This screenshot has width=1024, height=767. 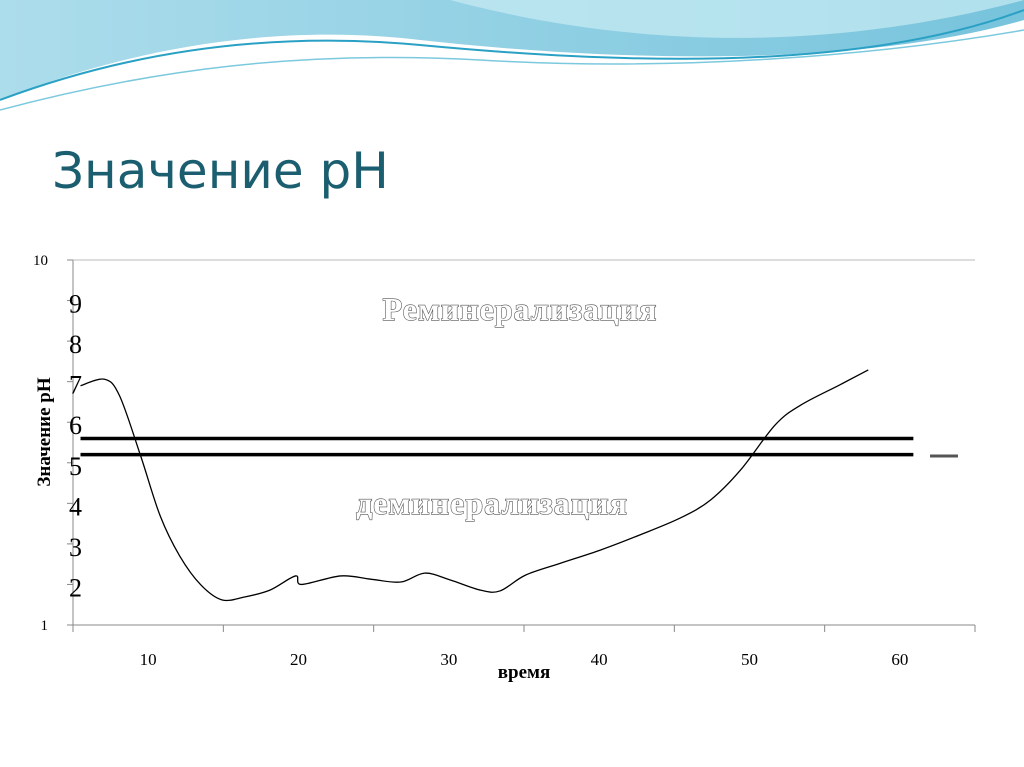 I want to click on y-tick-label: 9, so click(x=75, y=304).